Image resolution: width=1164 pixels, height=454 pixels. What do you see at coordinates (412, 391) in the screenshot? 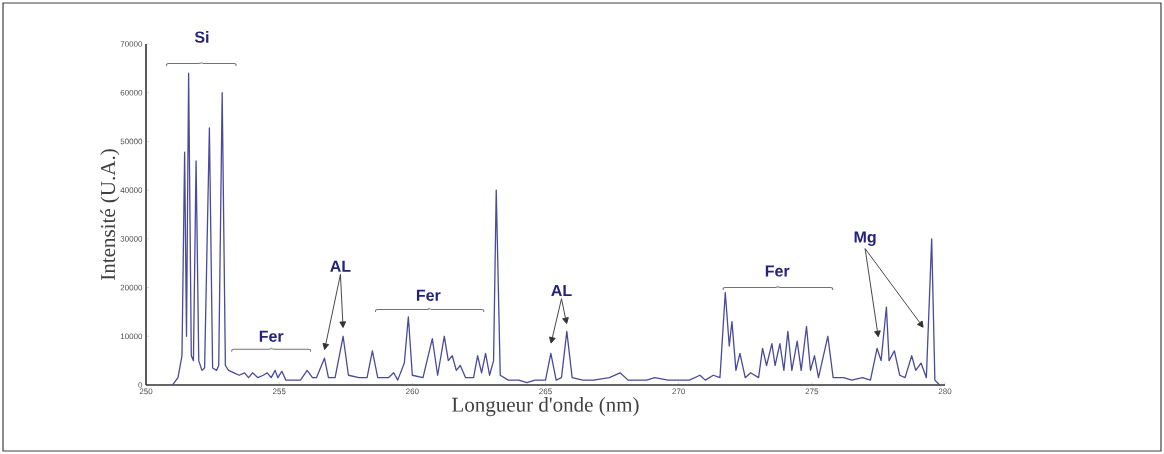
I see `x-tick-label: 260` at bounding box center [412, 391].